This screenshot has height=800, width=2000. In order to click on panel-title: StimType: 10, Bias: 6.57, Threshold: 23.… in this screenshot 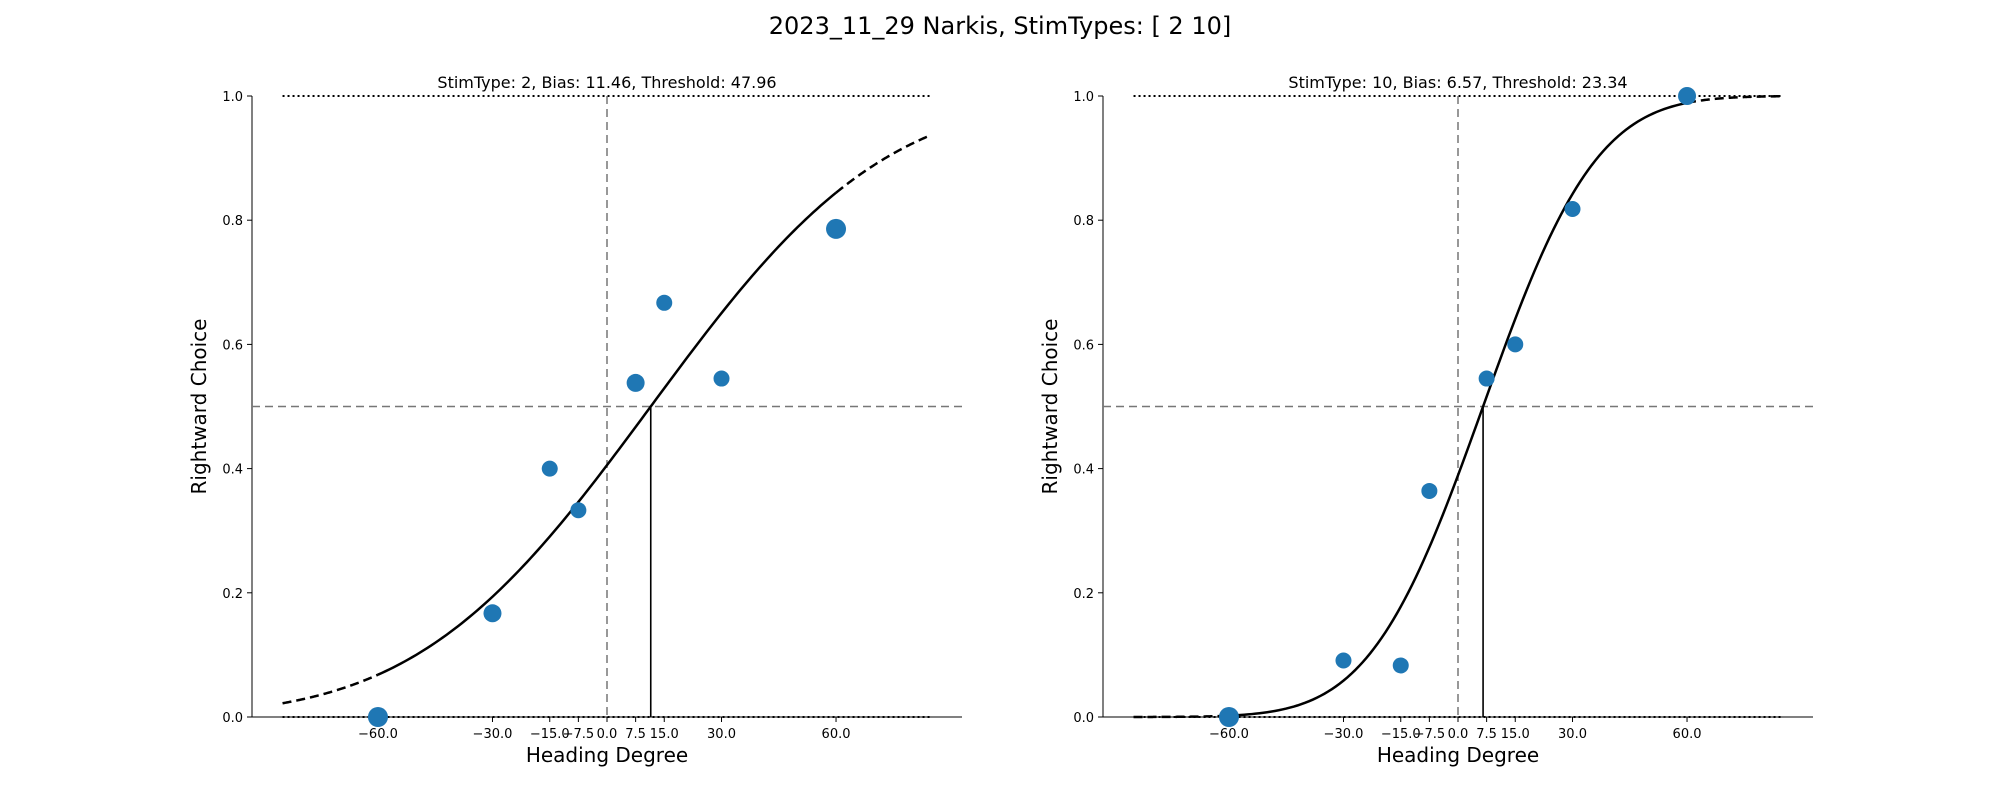, I will do `click(1457, 82)`.